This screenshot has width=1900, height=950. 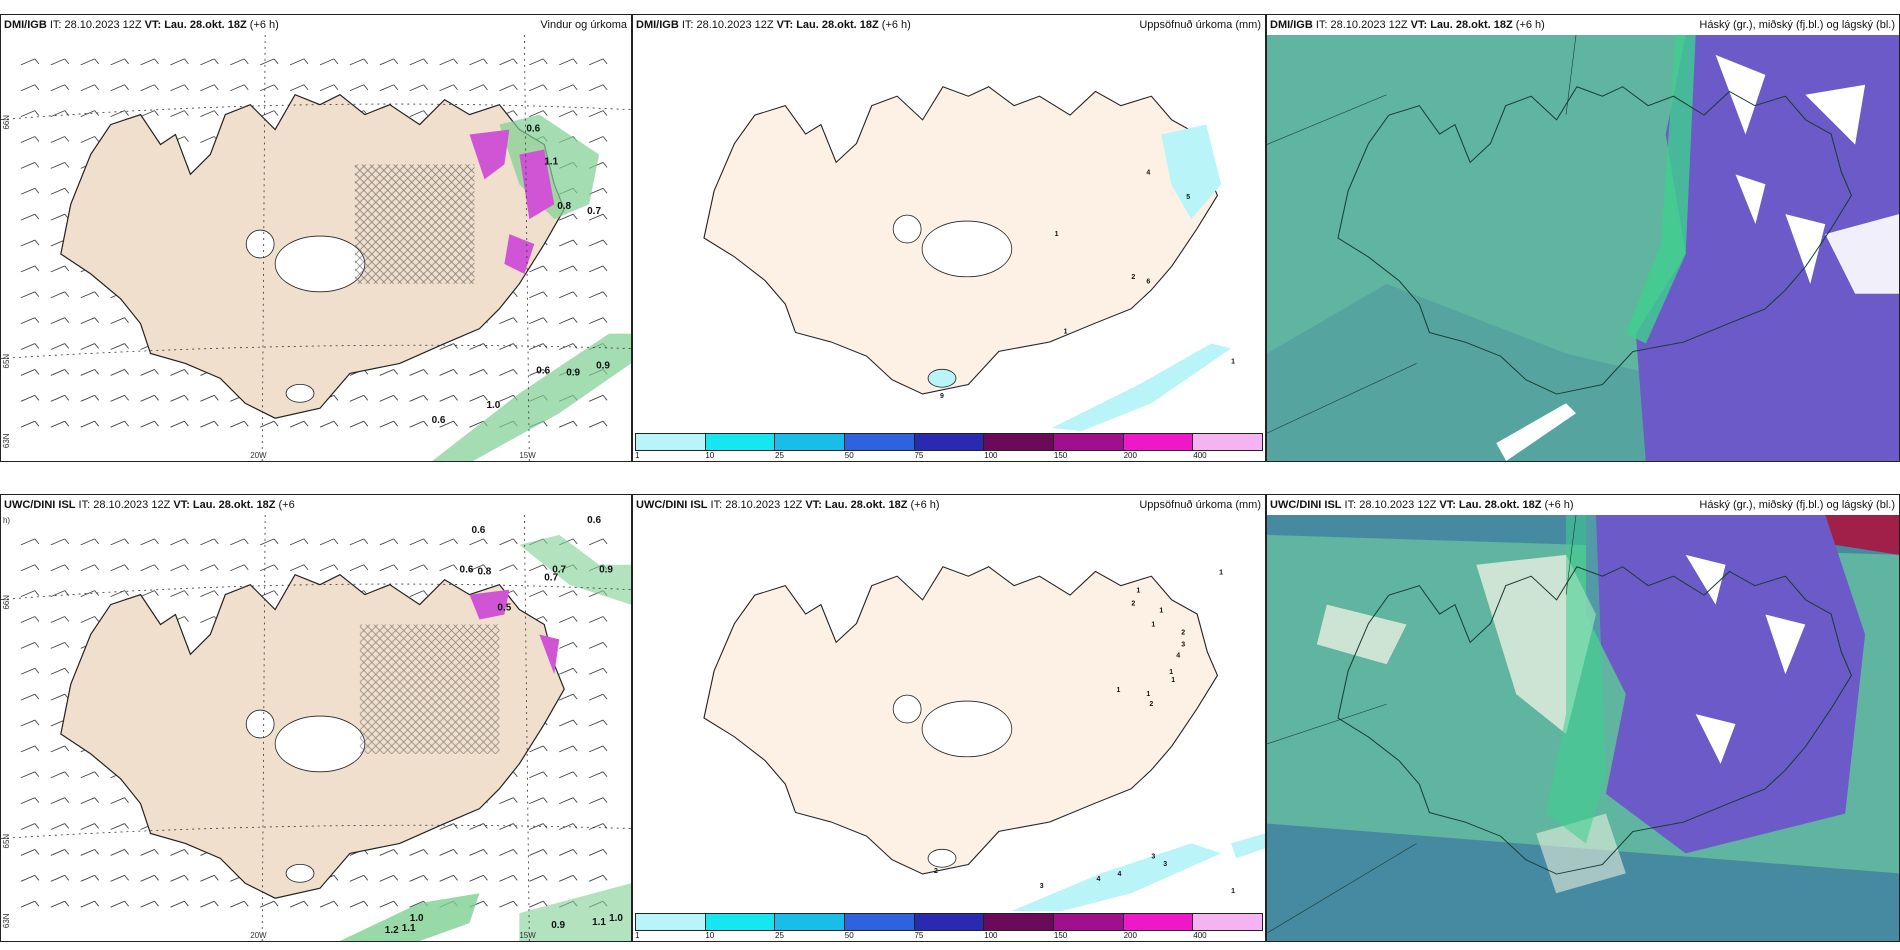 What do you see at coordinates (559, 570) in the screenshot?
I see `precip-value: 0.7` at bounding box center [559, 570].